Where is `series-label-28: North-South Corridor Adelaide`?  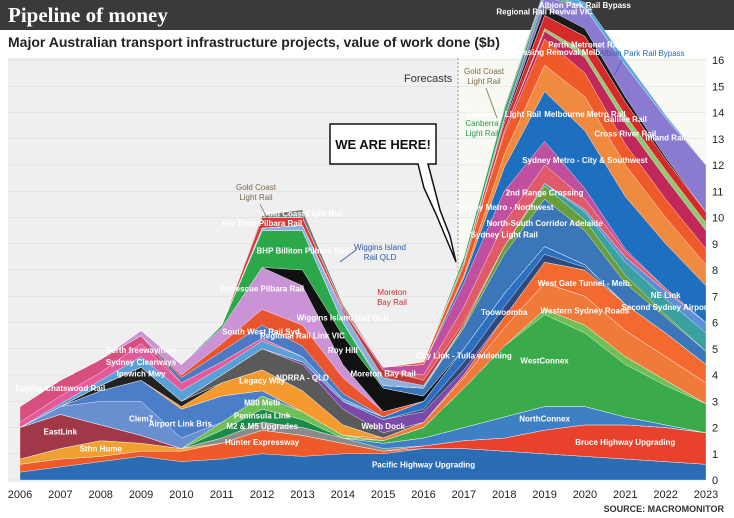 series-label-28: North-South Corridor Adelaide is located at coordinates (545, 223).